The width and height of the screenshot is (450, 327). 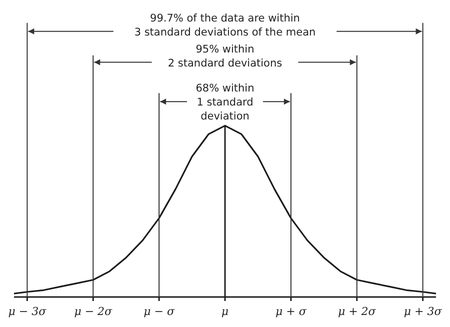 I want to click on x-tick-label: μ − 2σ, so click(x=93, y=311).